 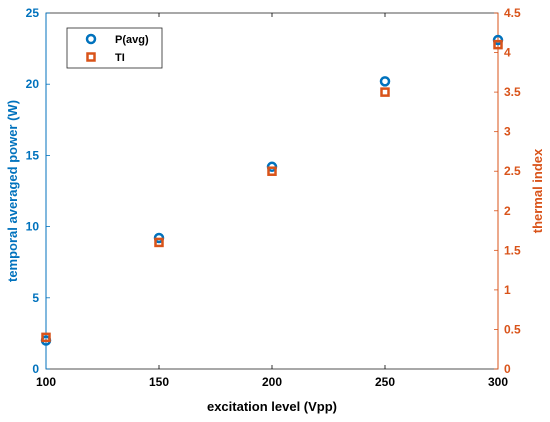 What do you see at coordinates (507, 369) in the screenshot?
I see `y-right-tick-label: 0` at bounding box center [507, 369].